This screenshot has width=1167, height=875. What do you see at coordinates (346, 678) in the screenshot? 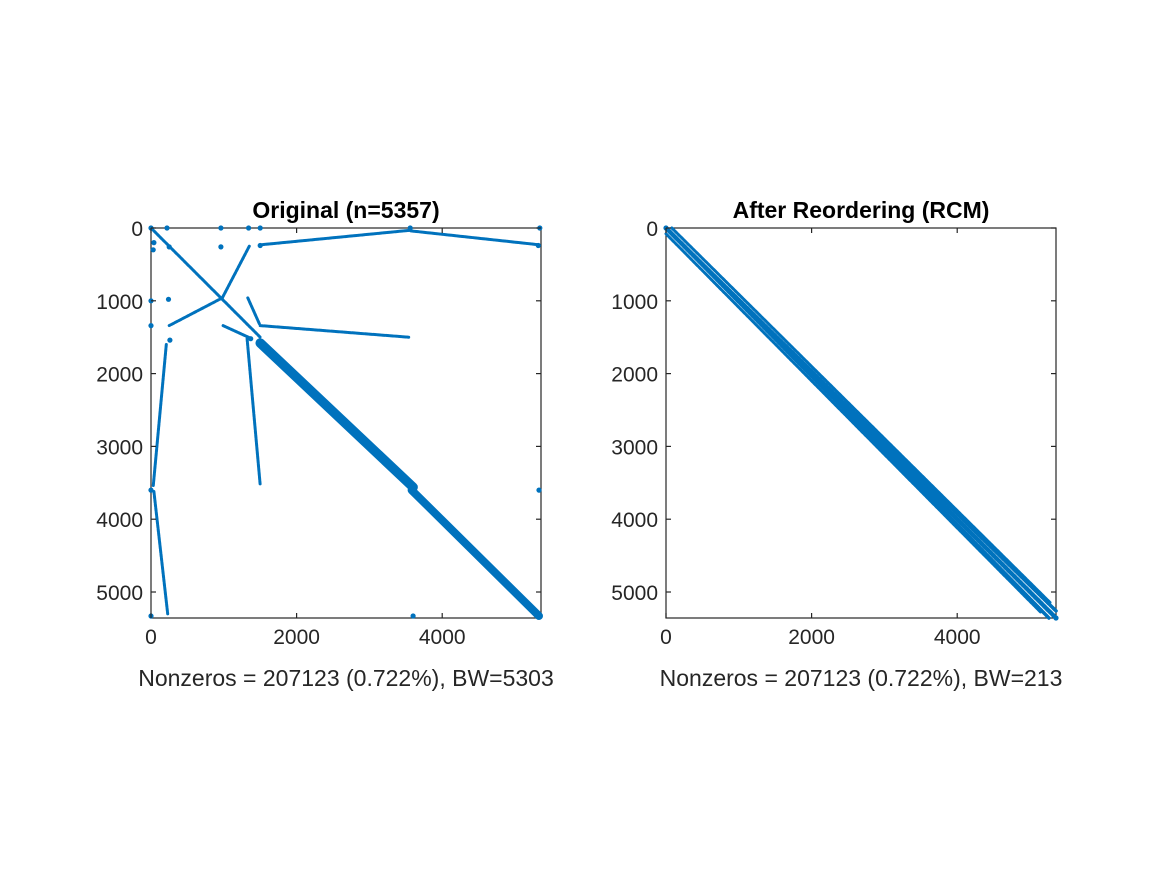
I see `xlabel-original: Nonzeros = 207123 (0.722%), BW=5303` at bounding box center [346, 678].